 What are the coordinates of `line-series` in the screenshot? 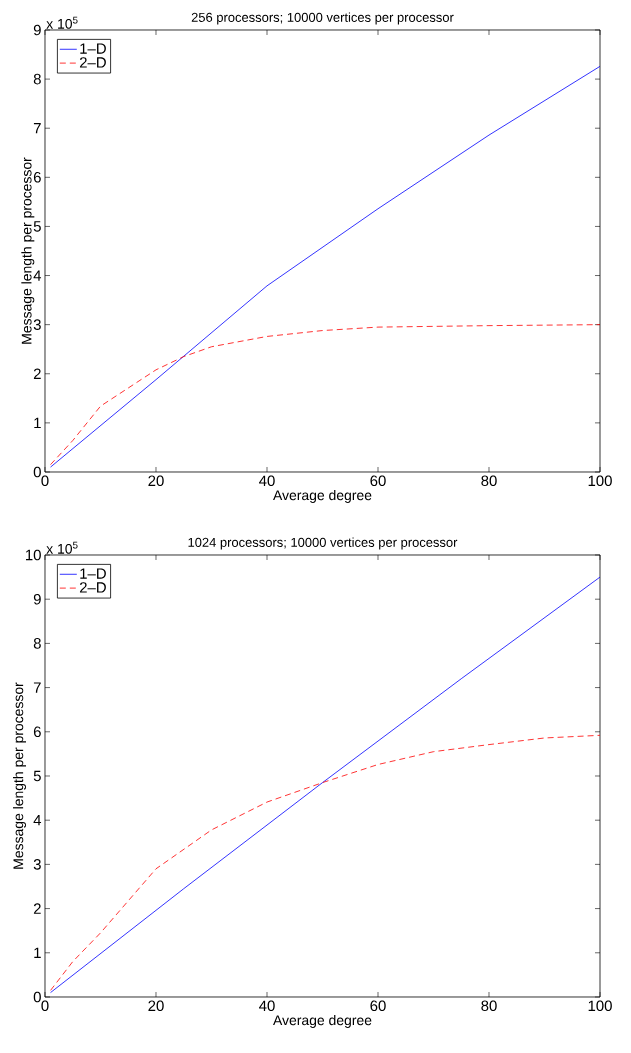 It's located at (325, 395).